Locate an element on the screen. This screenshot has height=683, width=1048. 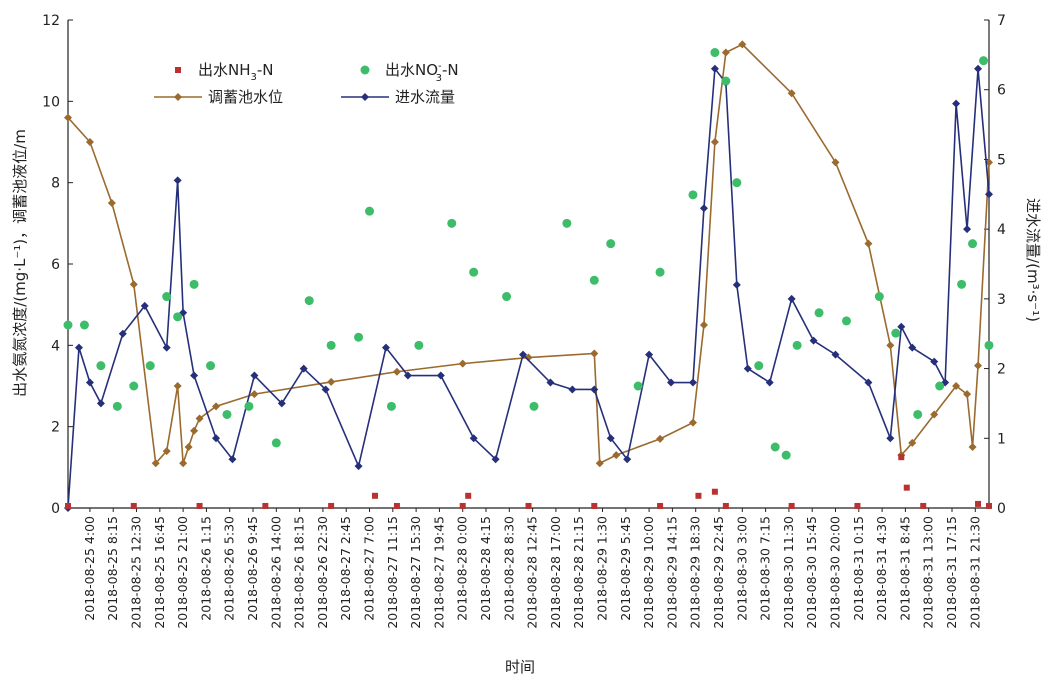
legend: 出水NH3-N 出水NO-3-N 调蓄池水位 进水流量 is located at coordinates (306, 83).